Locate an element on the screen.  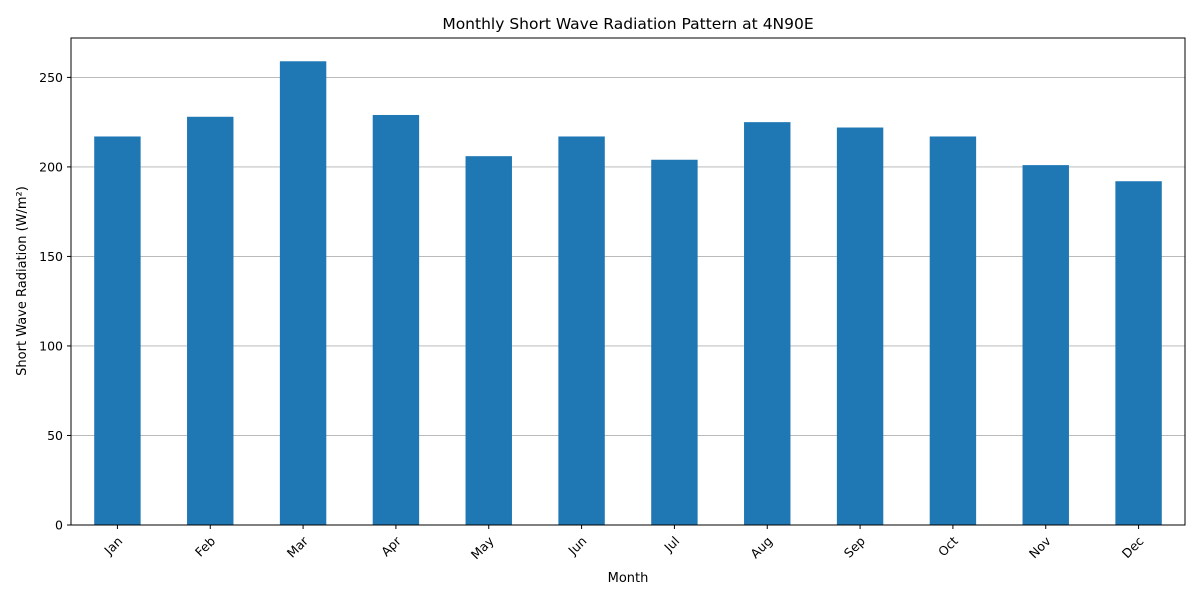
x-tick-label-dec: Dec is located at coordinates (1133, 547).